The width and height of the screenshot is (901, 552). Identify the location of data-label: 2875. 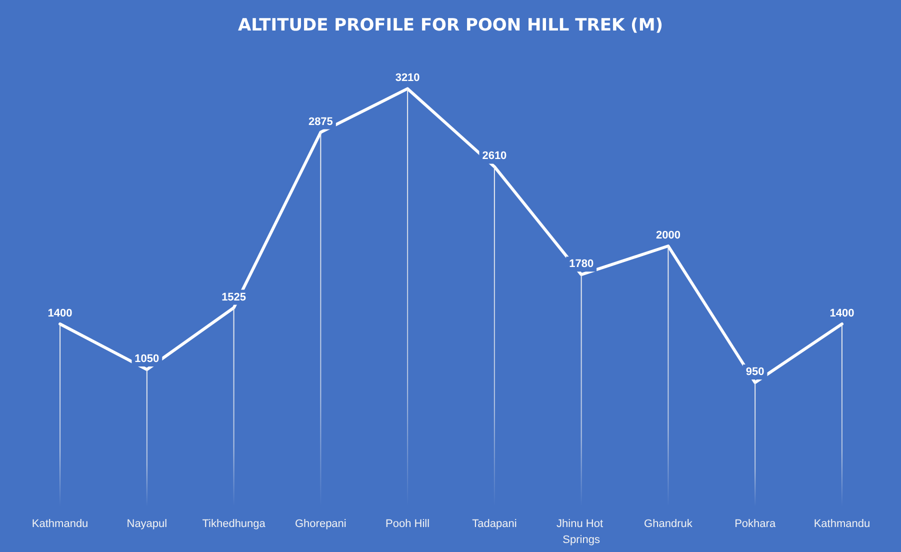
(320, 122).